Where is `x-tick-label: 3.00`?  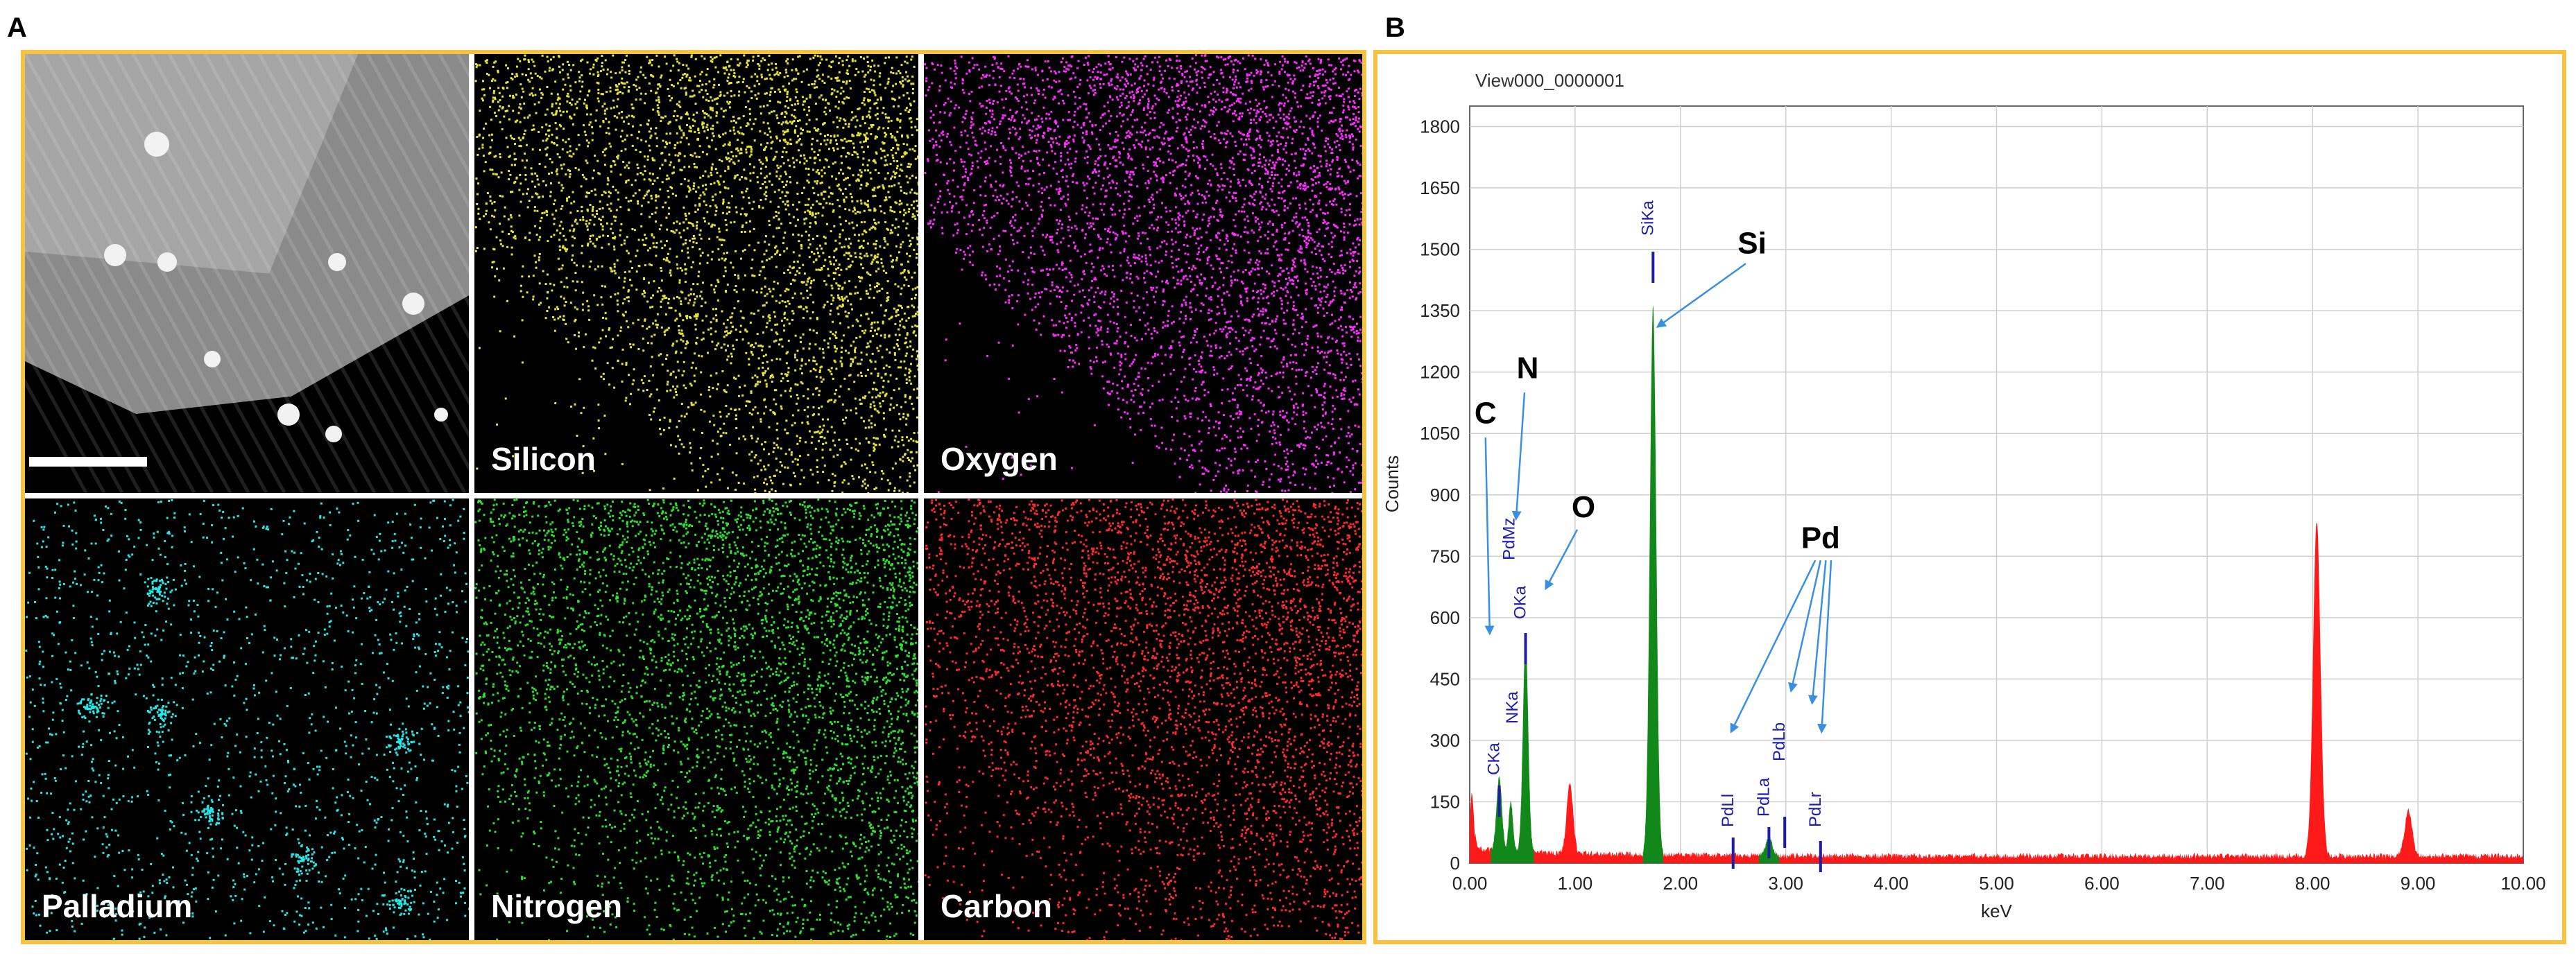 x-tick-label: 3.00 is located at coordinates (1785, 883).